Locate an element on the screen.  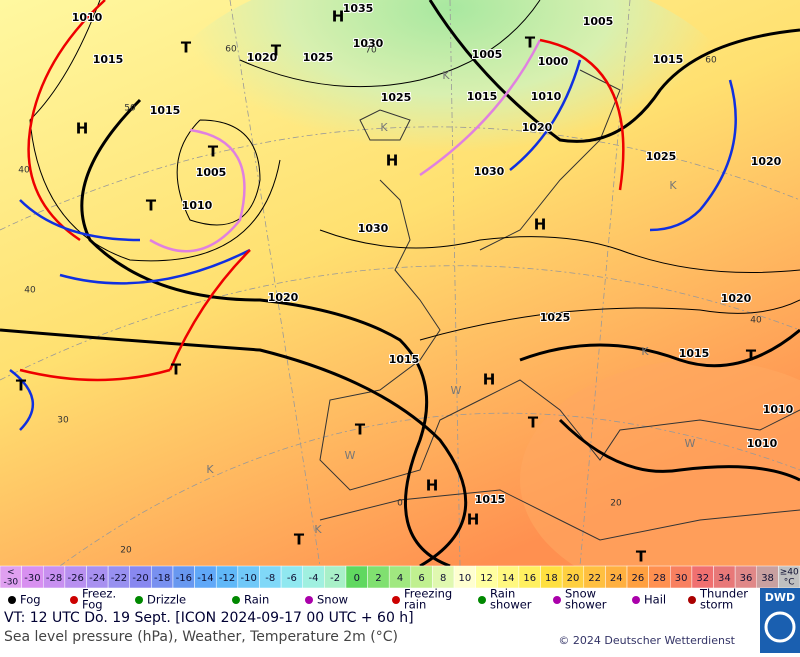
legend-label: rain is located at coordinates (415, 605).